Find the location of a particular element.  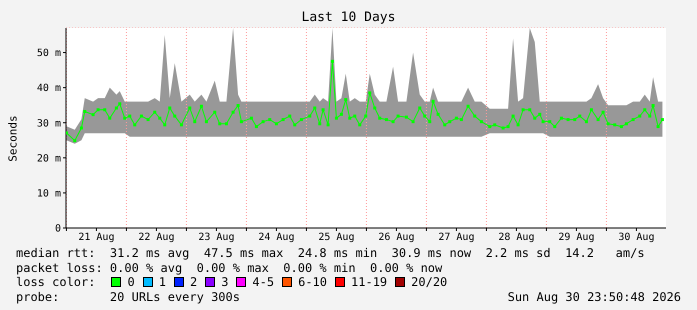

legend-label: 2 is located at coordinates (194, 282).